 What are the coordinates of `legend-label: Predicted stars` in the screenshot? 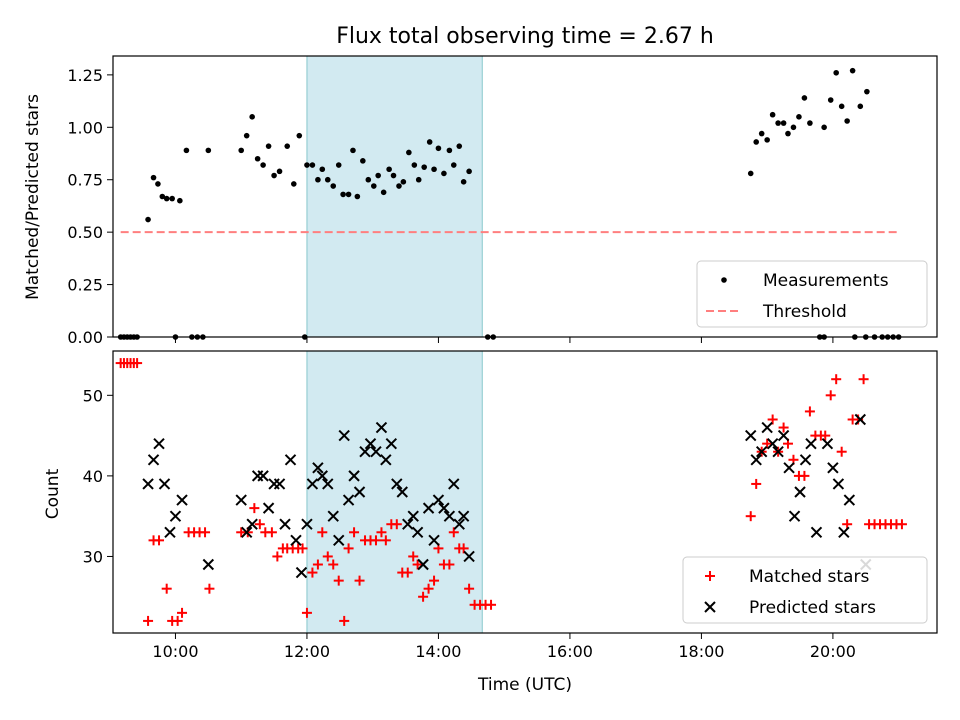 It's located at (812, 608).